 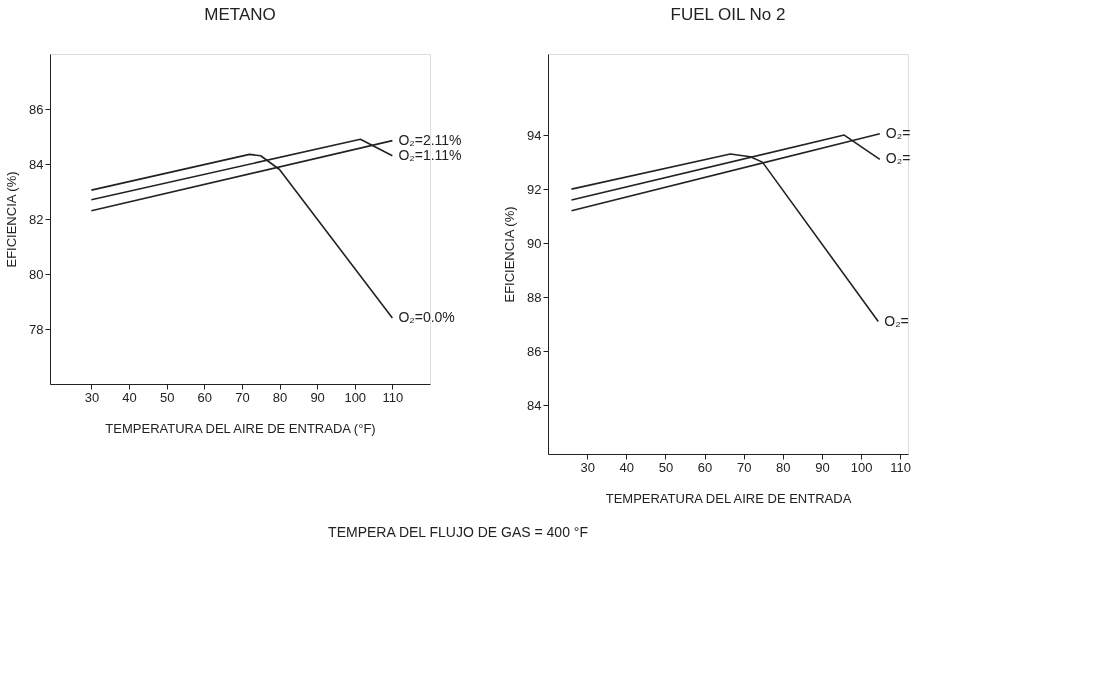 What do you see at coordinates (240, 428) in the screenshot?
I see `x-axis-title: TEMPERATURA DEL AIRE DE ENTRADA (°F)` at bounding box center [240, 428].